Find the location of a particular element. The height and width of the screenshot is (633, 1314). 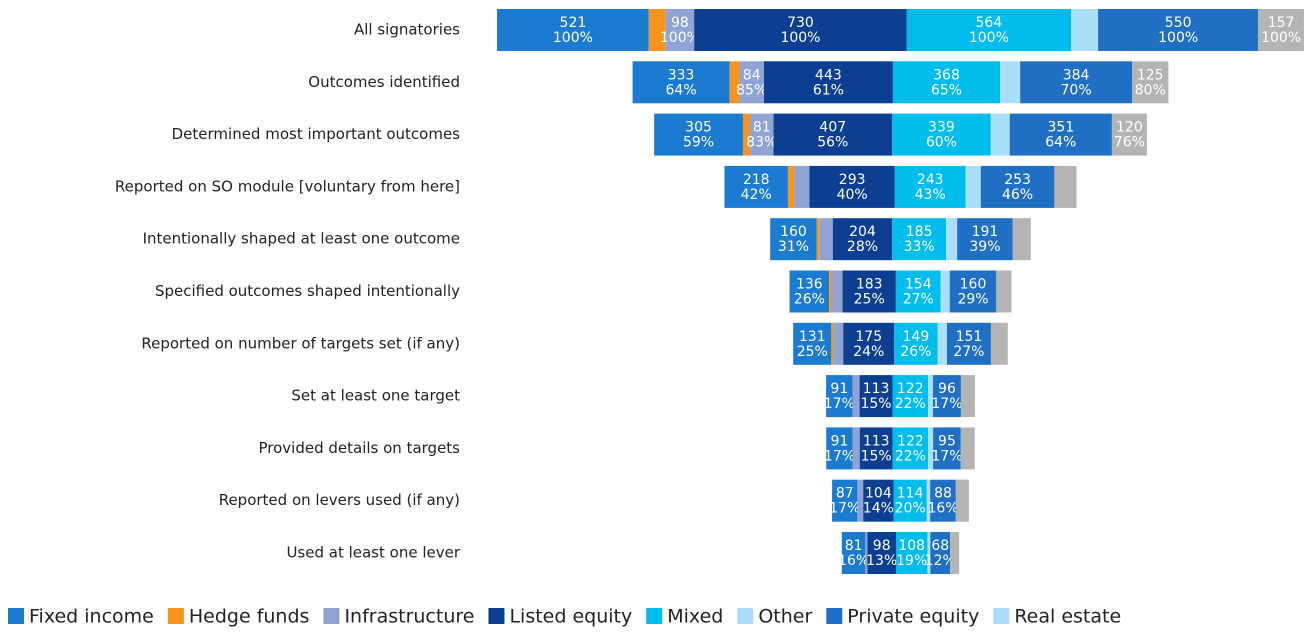

value-label: 149 is located at coordinates (916, 337).